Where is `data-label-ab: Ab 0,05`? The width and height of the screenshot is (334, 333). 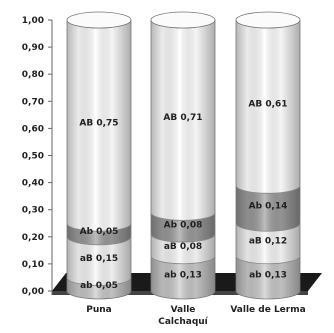
data-label-ab: Ab 0,05 is located at coordinates (99, 232).